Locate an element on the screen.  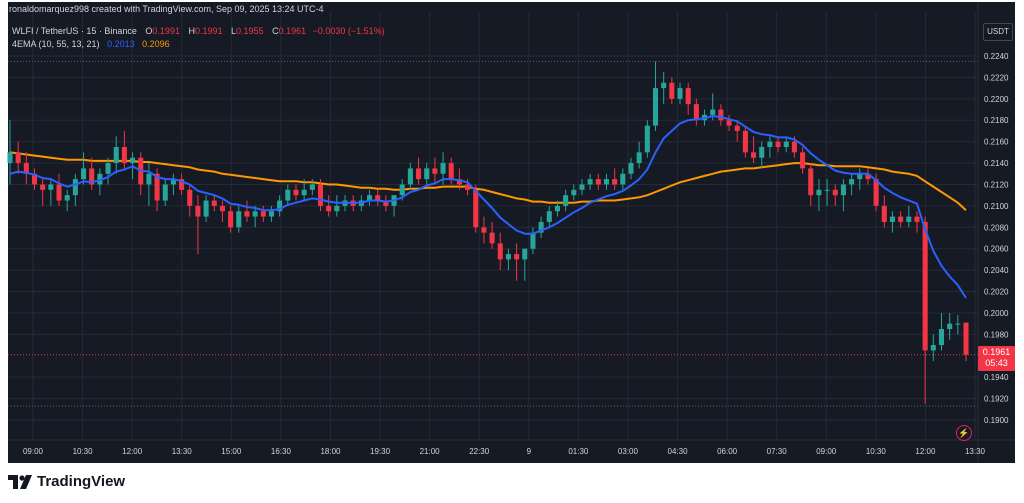
indicator-legend: 4EMA (10, 55, 13, 21) 0.2013 0.2096 is located at coordinates (91, 44).